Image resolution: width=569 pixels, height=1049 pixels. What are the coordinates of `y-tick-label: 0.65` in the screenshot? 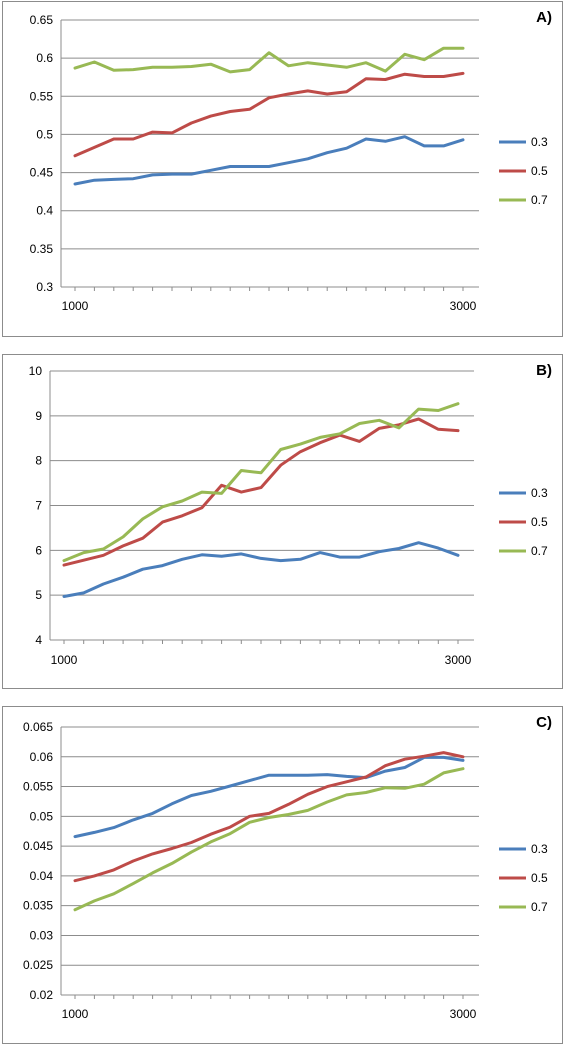 It's located at (42, 20).